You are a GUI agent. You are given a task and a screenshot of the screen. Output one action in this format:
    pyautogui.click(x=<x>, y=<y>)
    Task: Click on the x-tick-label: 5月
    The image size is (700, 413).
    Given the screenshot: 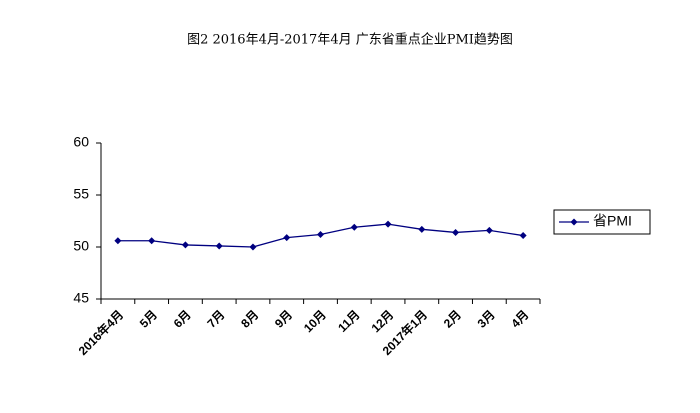 What is the action you would take?
    pyautogui.click(x=148, y=318)
    